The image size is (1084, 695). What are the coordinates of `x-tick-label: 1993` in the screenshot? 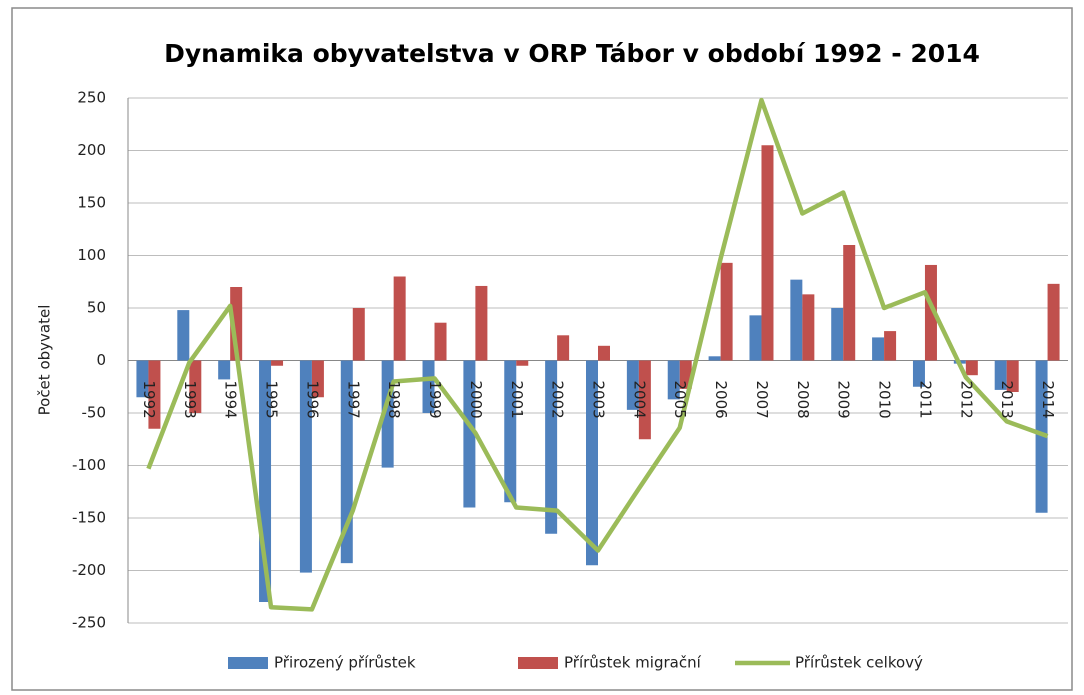 It's located at (190, 400).